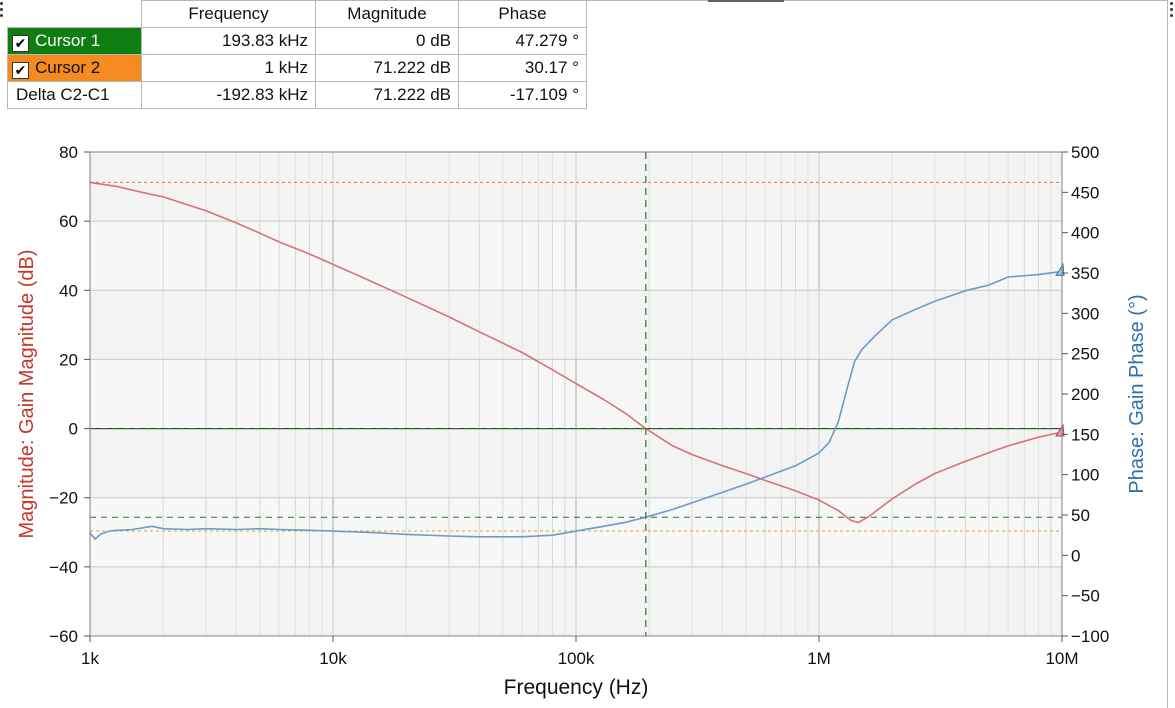  I want to click on cursor-1-label-cell: ✔ Cursor 1, so click(74, 41).